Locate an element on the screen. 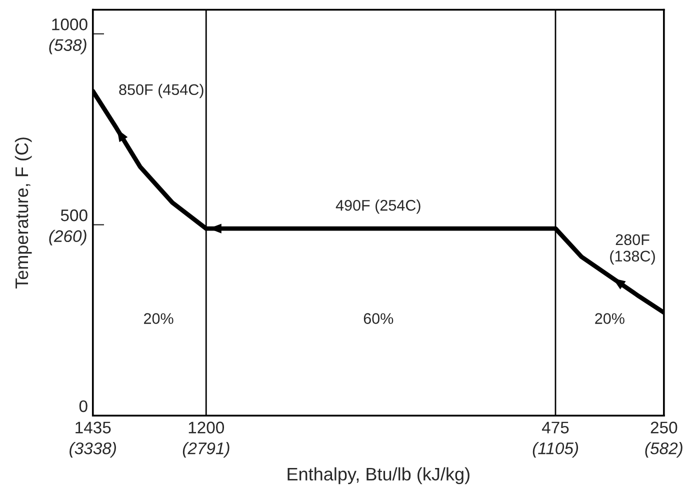 This screenshot has width=688, height=489. y2-tick-label: (260) is located at coordinates (67, 238).